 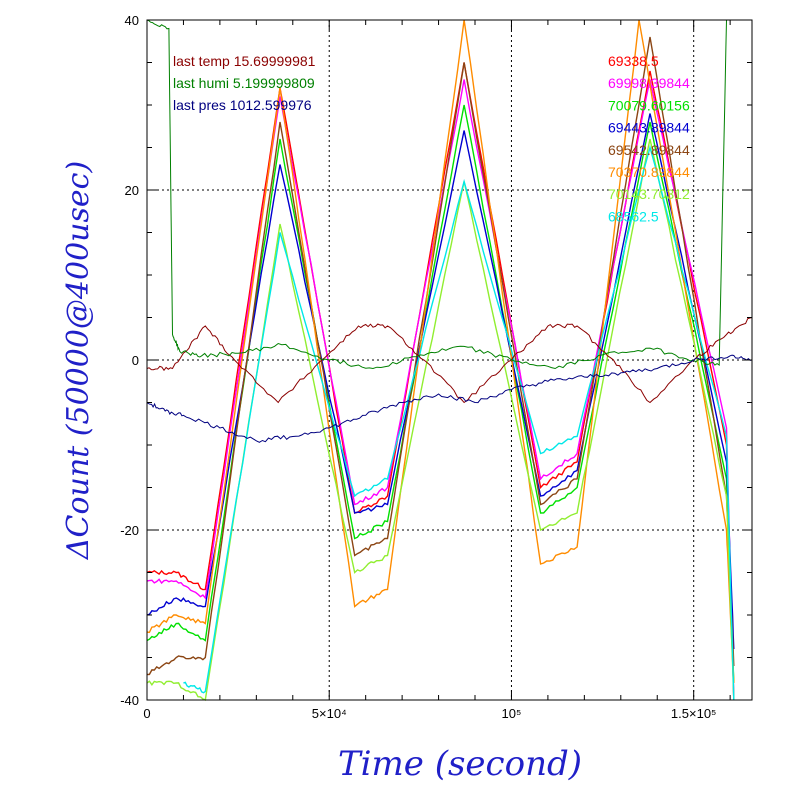 I want to click on y-axis-title: ΔCount (50000@400usec), so click(x=78, y=360).